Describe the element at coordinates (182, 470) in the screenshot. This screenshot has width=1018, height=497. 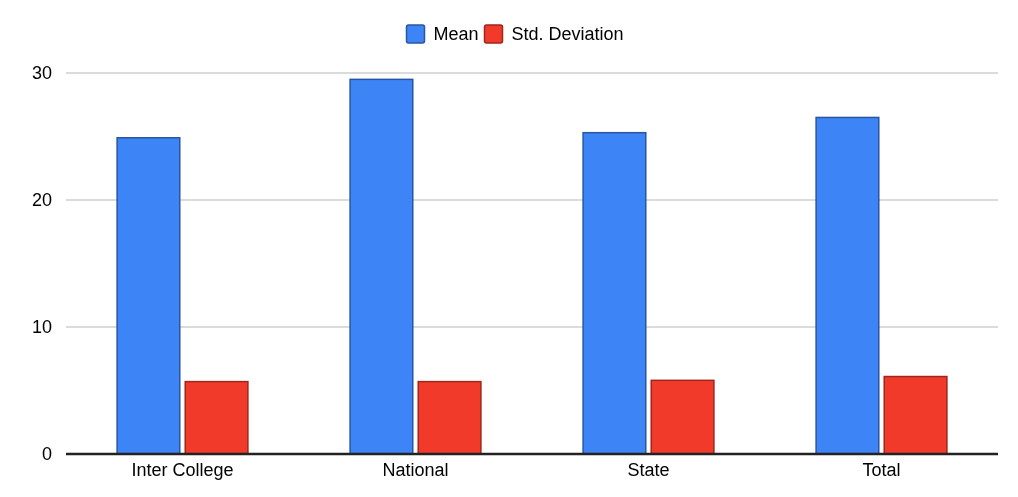
I see `x-tick-label: Inter College` at that location.